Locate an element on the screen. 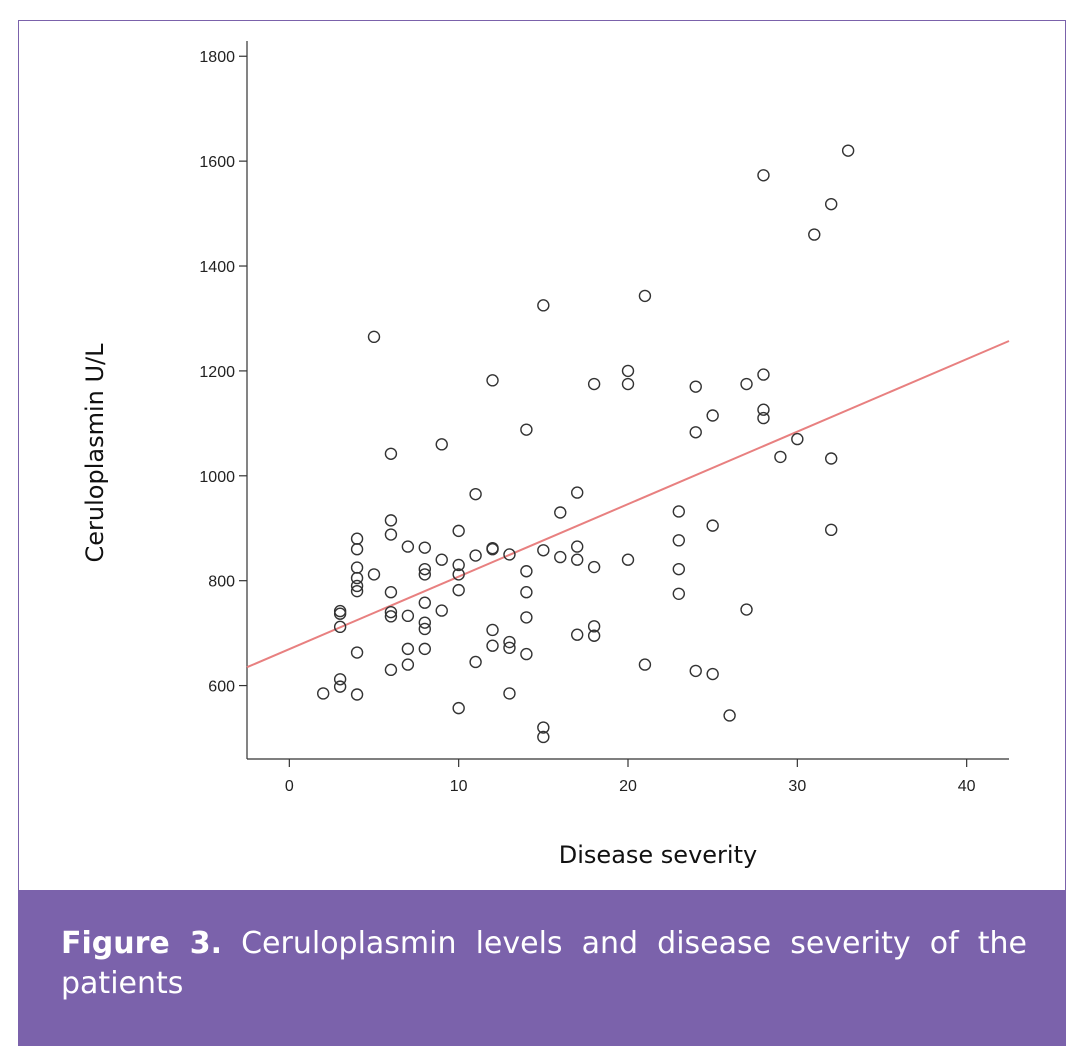 This screenshot has height=1056, width=1083. x-tick-label: 30 is located at coordinates (797, 786).